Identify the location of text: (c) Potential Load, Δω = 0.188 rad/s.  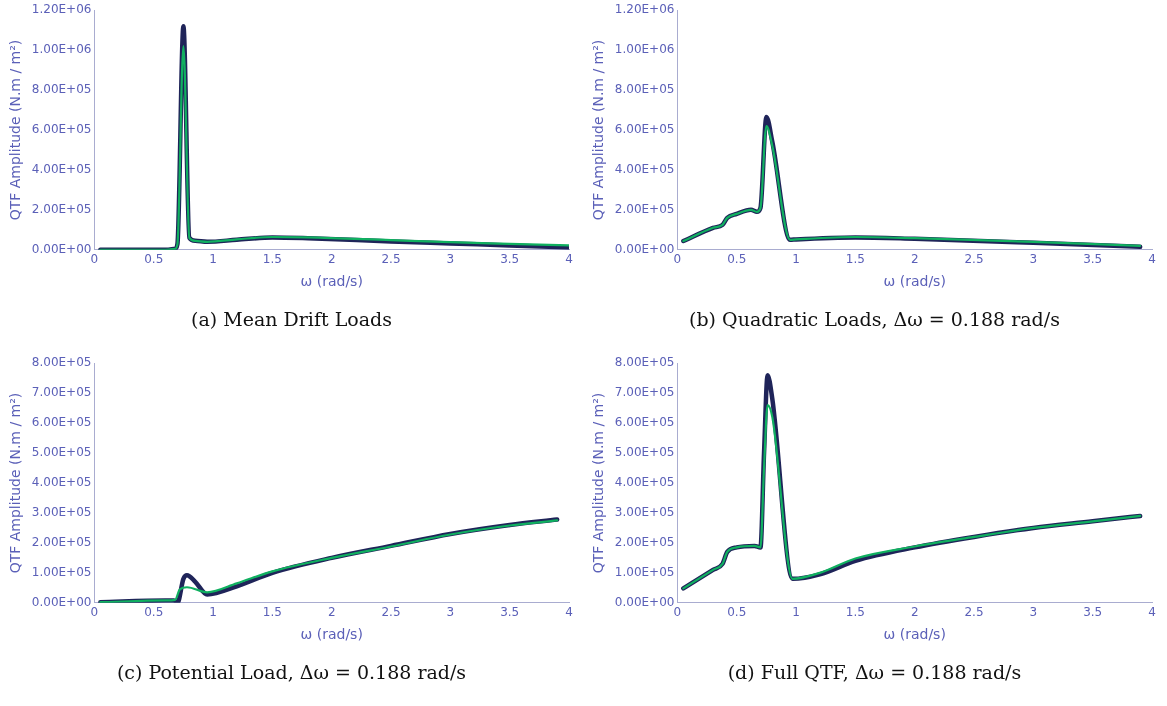
(291, 672).